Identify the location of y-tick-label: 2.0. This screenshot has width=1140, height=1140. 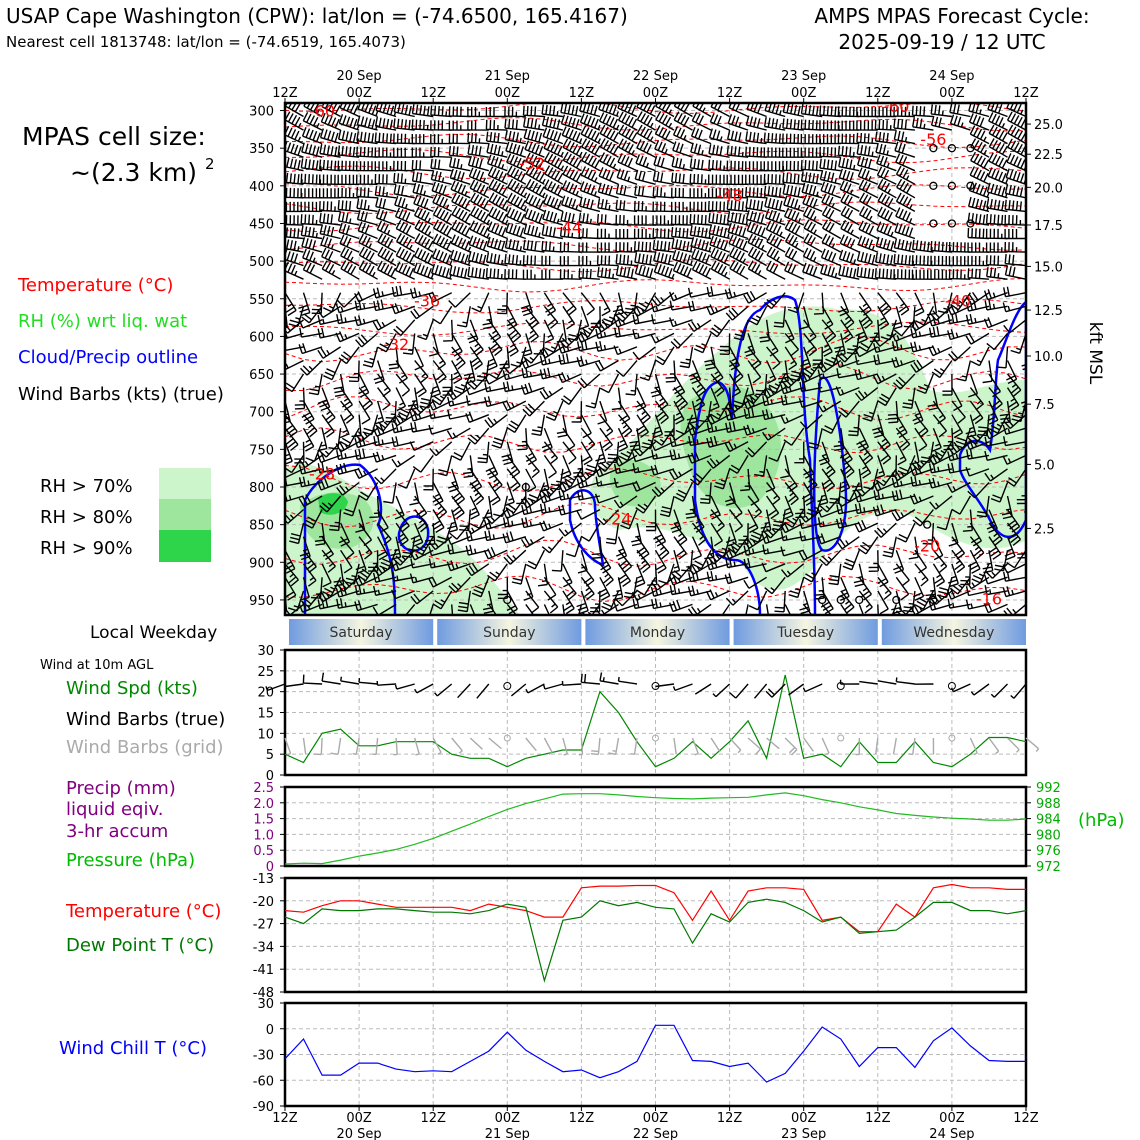
(263, 804).